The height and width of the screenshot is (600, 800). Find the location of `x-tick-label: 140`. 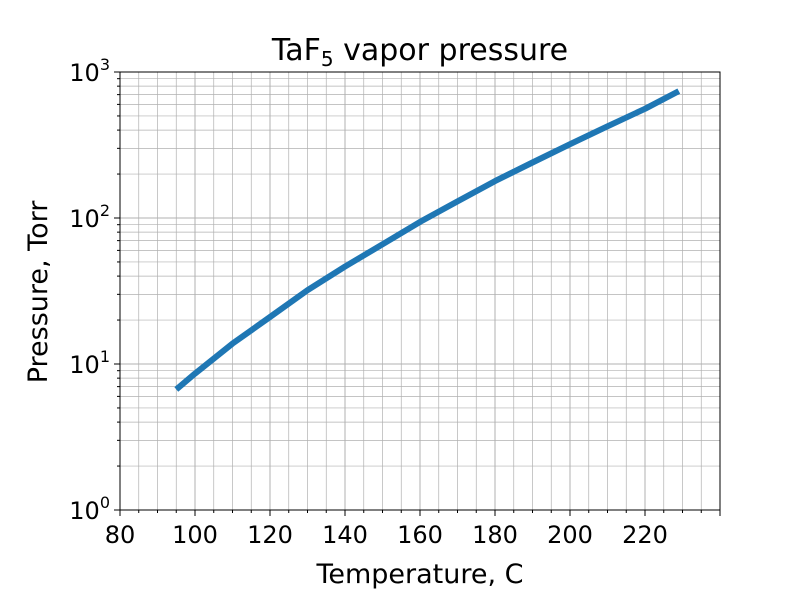

x-tick-label: 140 is located at coordinates (345, 535).